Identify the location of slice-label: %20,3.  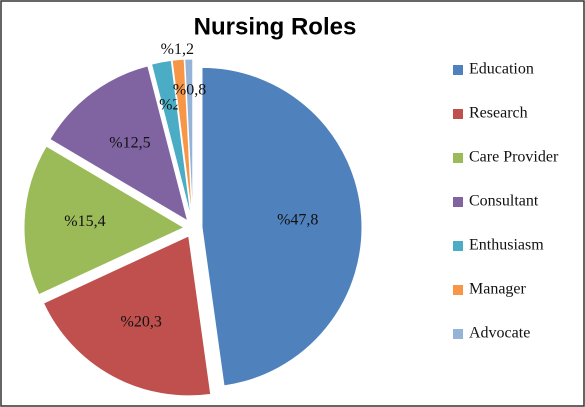
(141, 322).